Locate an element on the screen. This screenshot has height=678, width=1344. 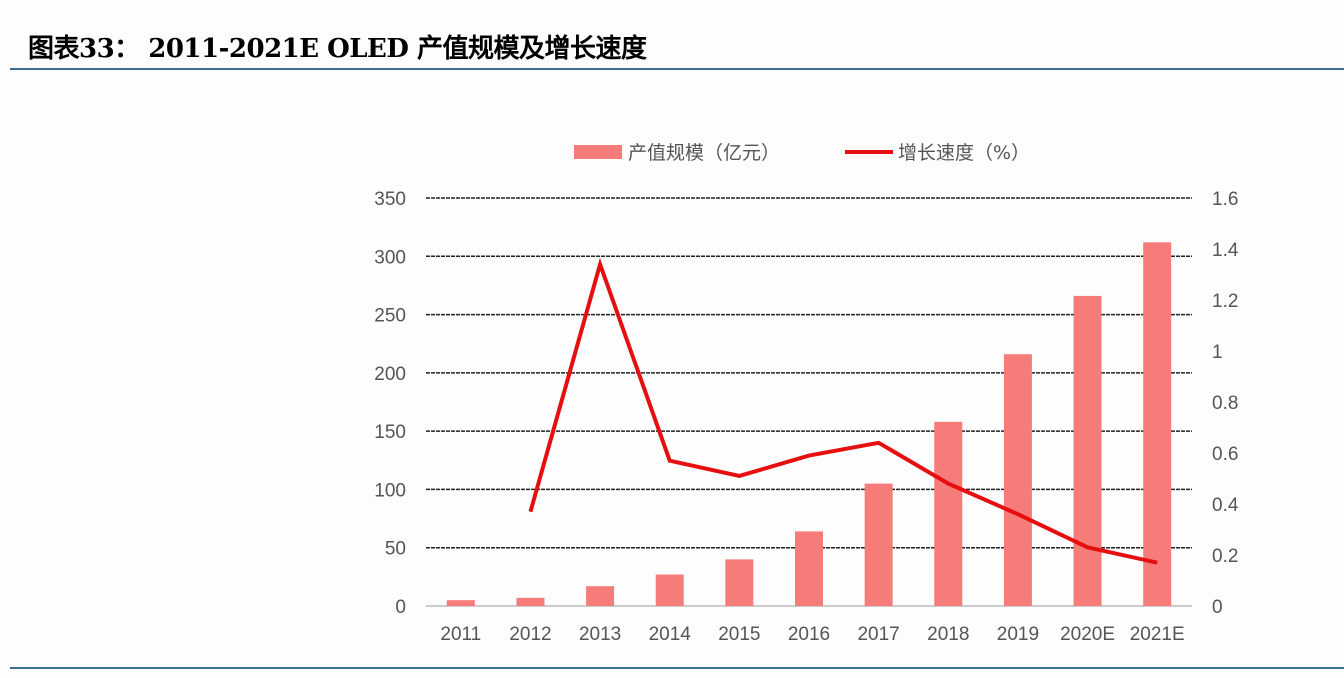
x-axis-tick-label: 2015 is located at coordinates (739, 634).